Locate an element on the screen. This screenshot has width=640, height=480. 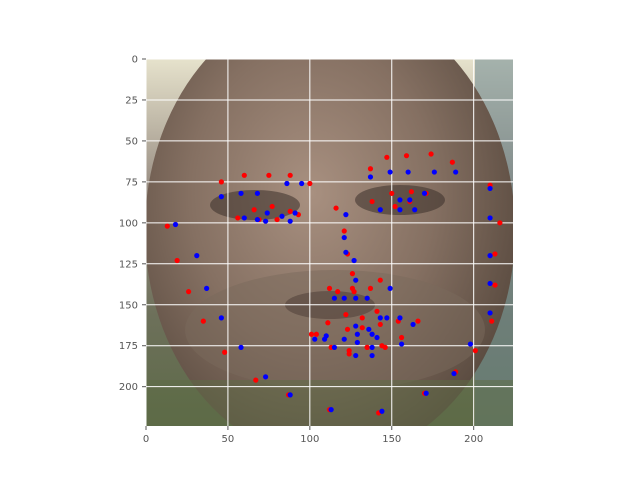
x-tick-label: 100 is located at coordinates (309, 439).